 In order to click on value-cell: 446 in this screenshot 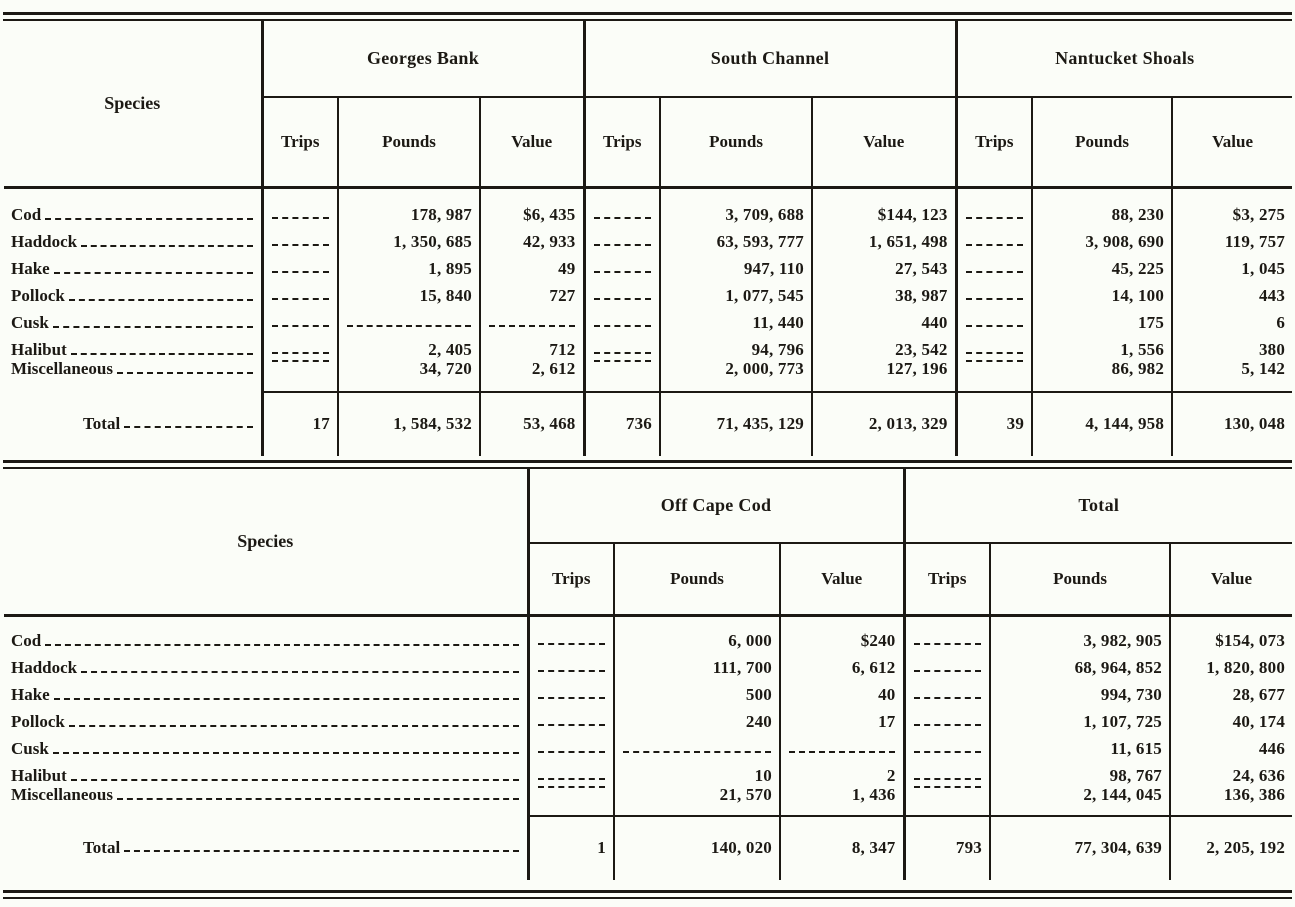, I will do `click(1231, 744)`.